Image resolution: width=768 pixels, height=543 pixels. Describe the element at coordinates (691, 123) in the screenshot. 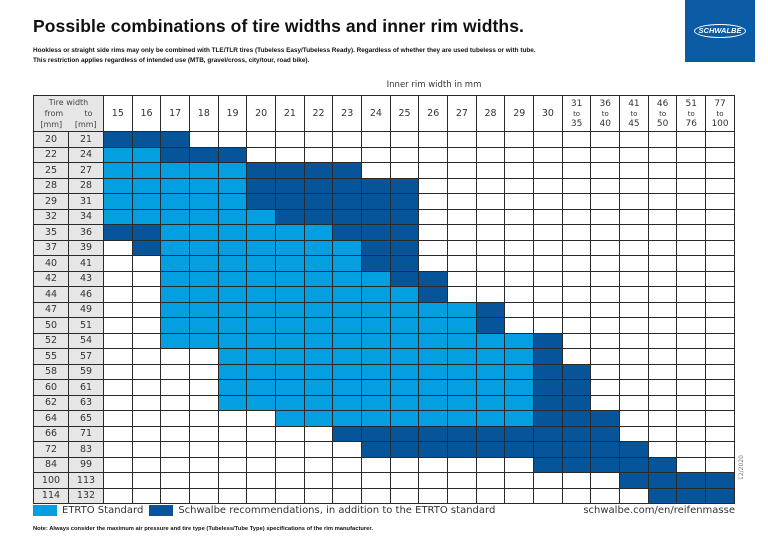

I see `column-header-to: 76` at that location.